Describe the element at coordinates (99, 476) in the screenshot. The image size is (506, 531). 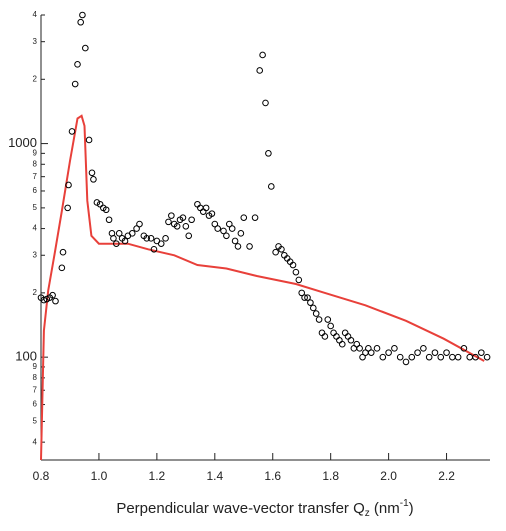
I see `x-tick-label: 1.0` at that location.